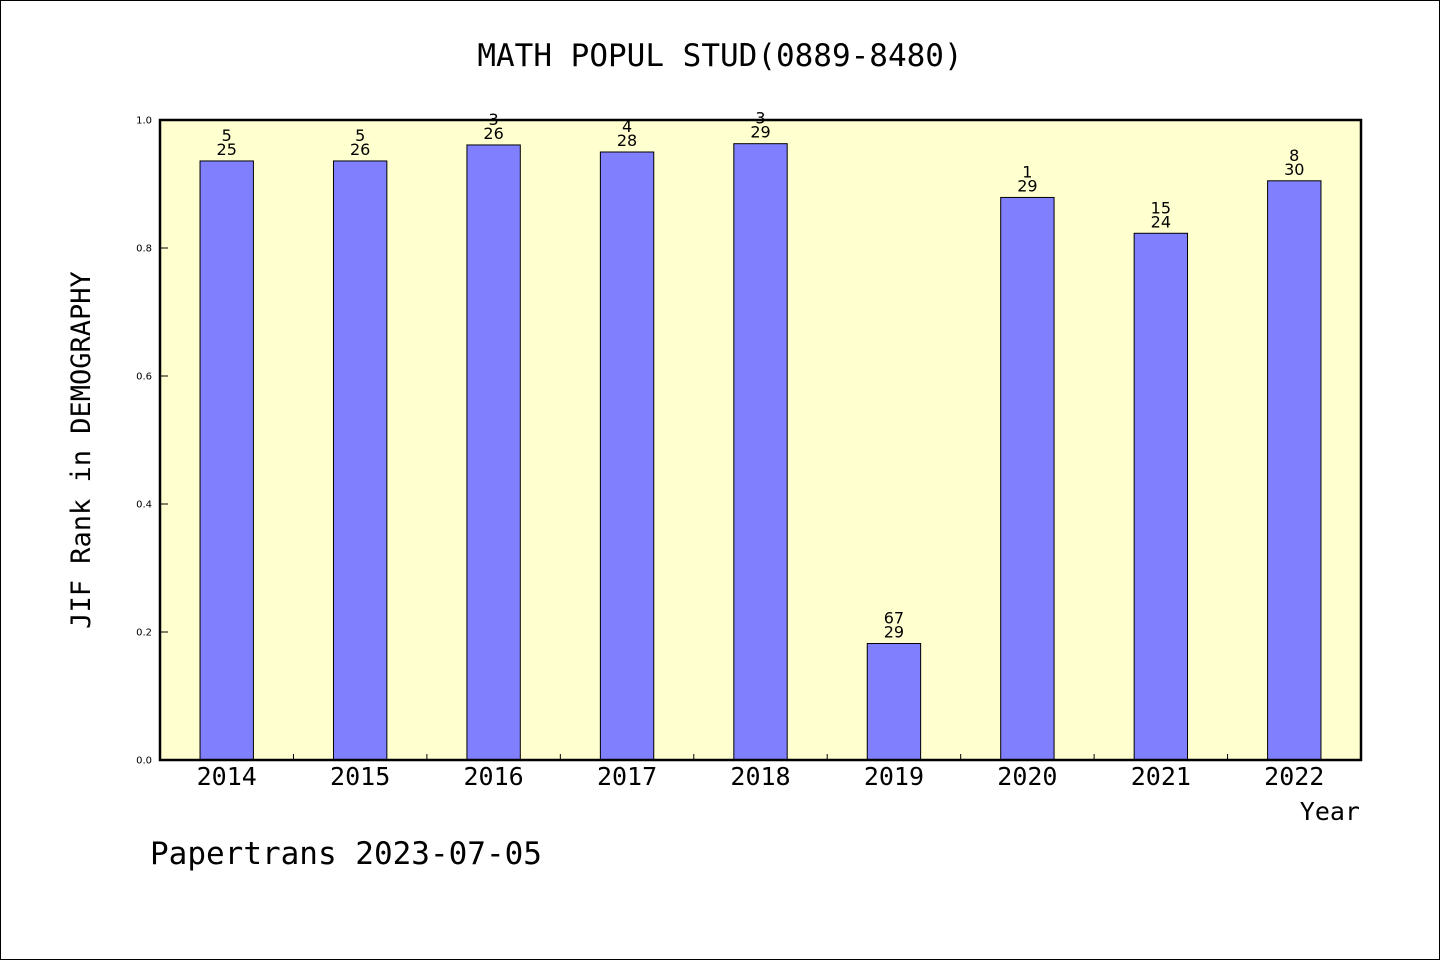  What do you see at coordinates (627, 126) in the screenshot?
I see `bar-label-top: 4` at bounding box center [627, 126].